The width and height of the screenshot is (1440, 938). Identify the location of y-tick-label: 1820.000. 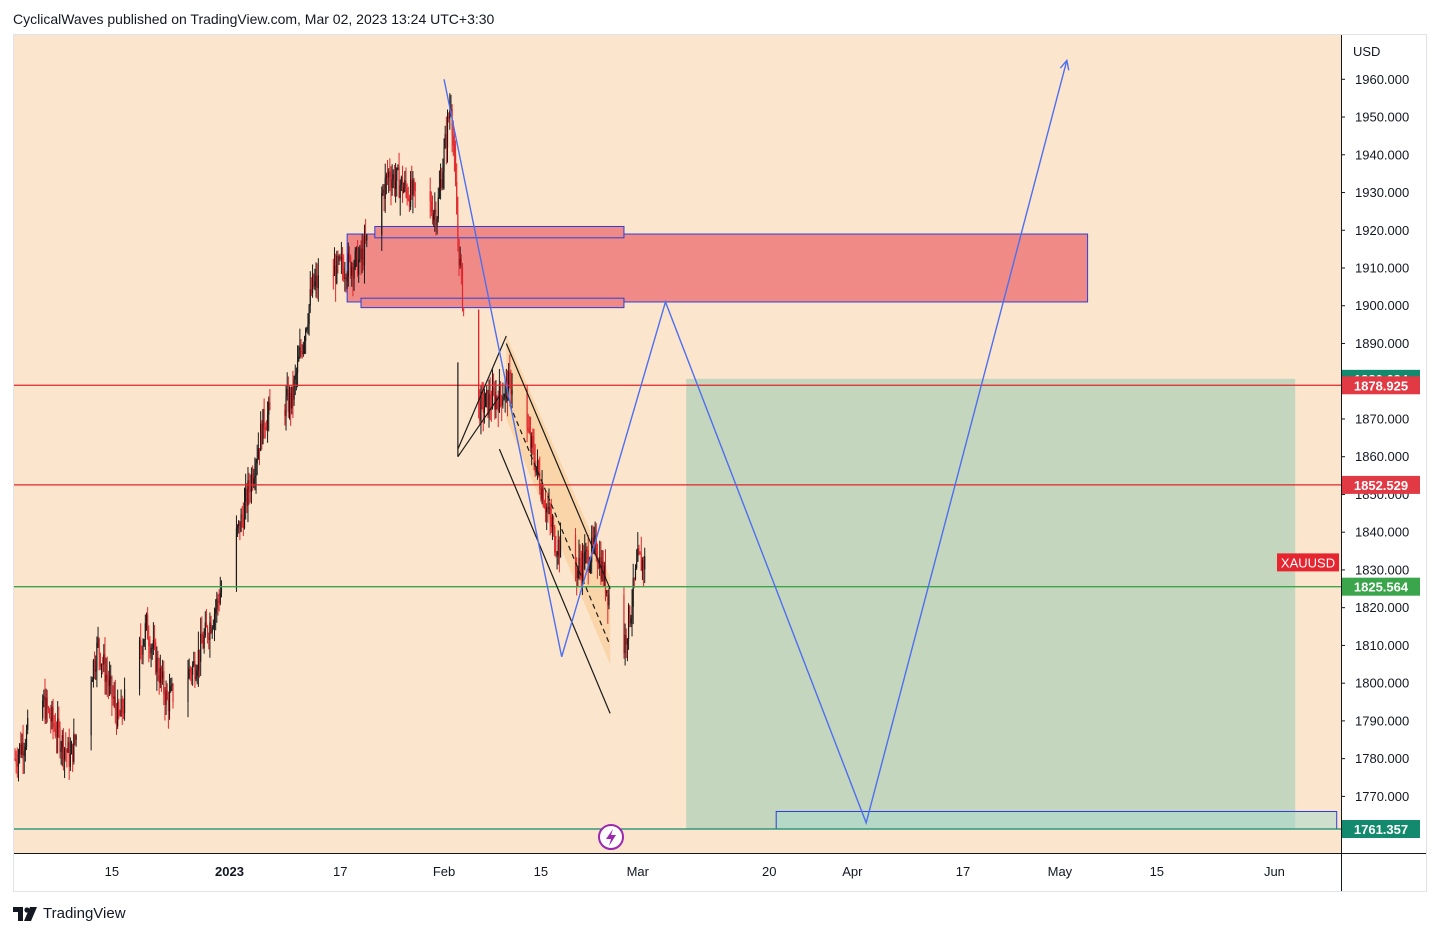
(1382, 607).